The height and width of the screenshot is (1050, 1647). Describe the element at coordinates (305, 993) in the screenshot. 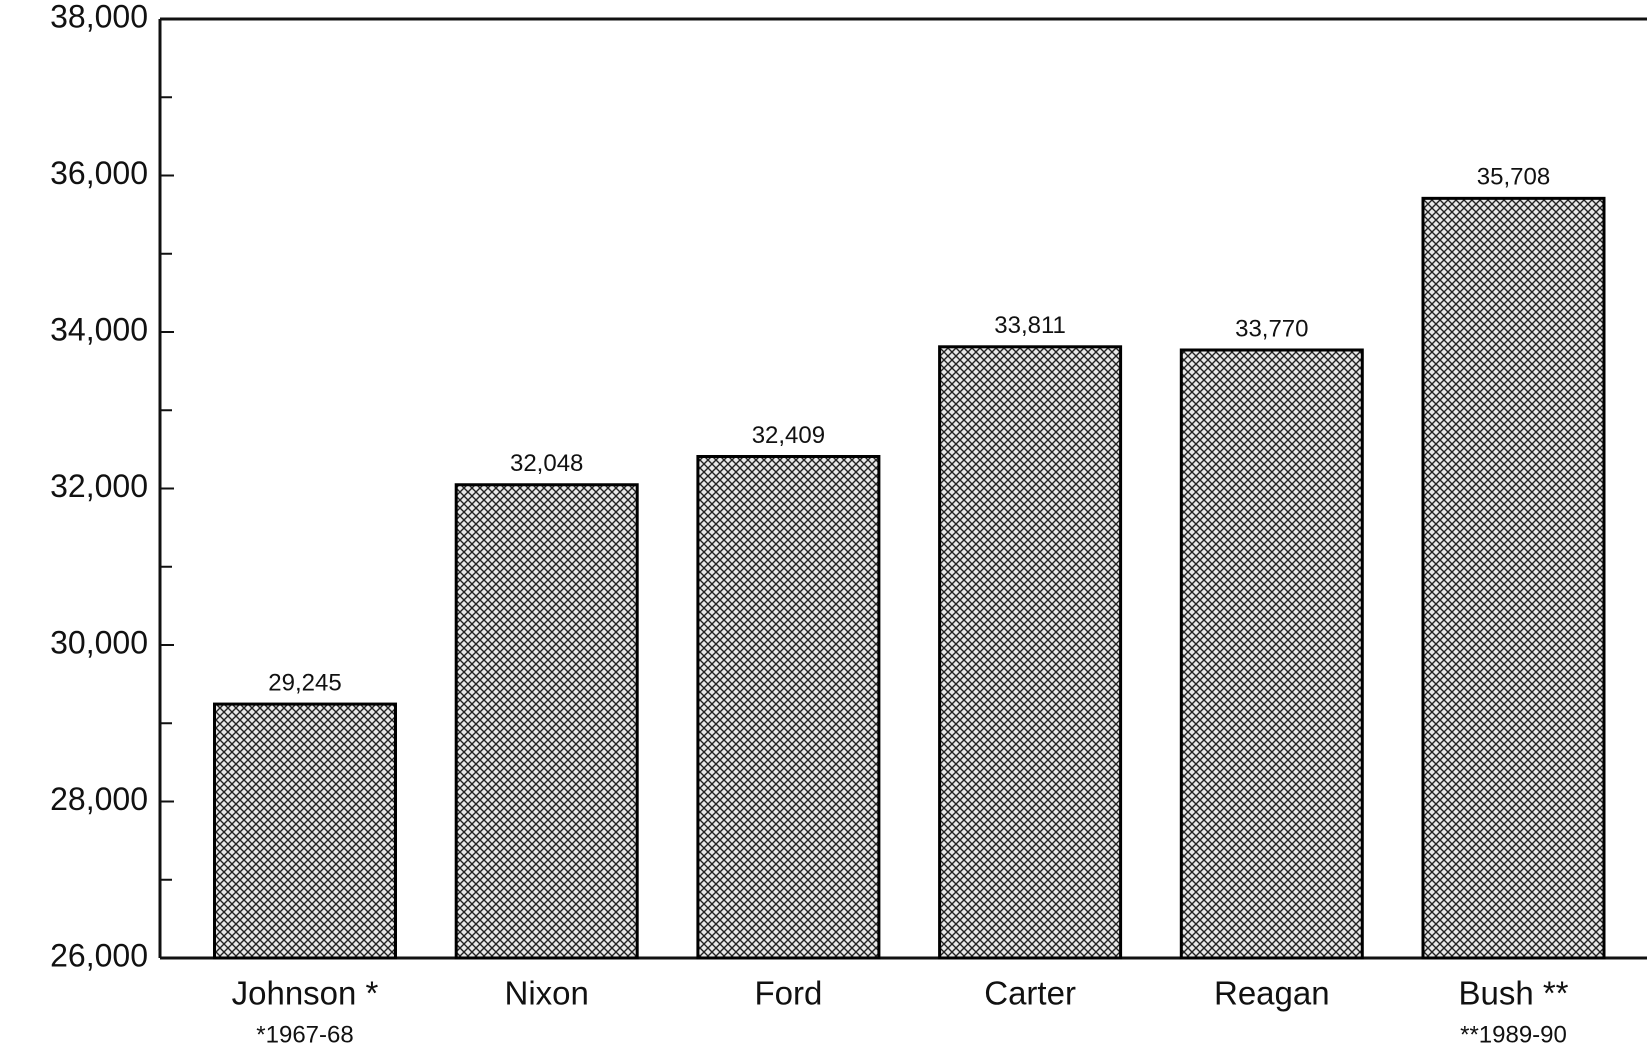

I see `x-tick-label: Johnson *` at that location.